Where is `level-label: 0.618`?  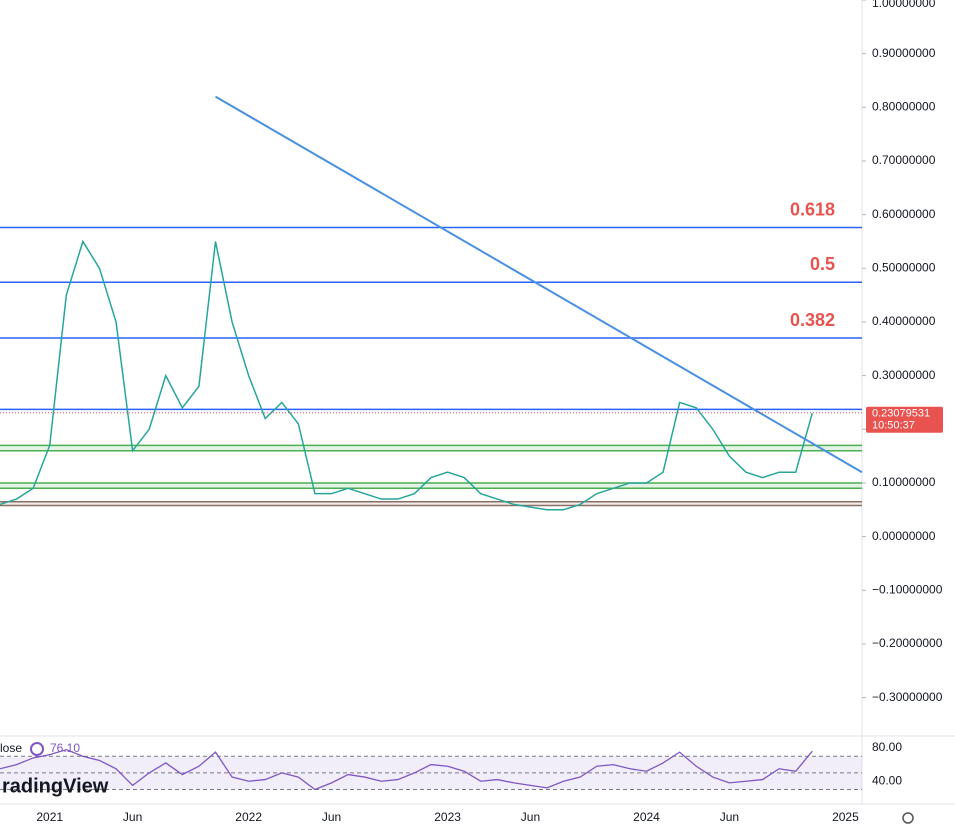
level-label: 0.618 is located at coordinates (812, 209).